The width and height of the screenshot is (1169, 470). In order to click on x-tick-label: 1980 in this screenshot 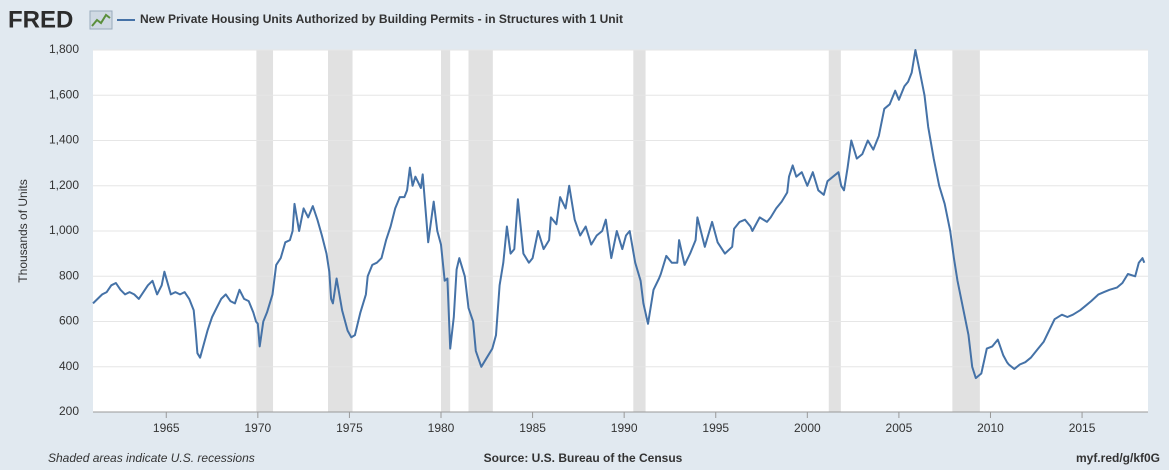, I will do `click(441, 428)`.